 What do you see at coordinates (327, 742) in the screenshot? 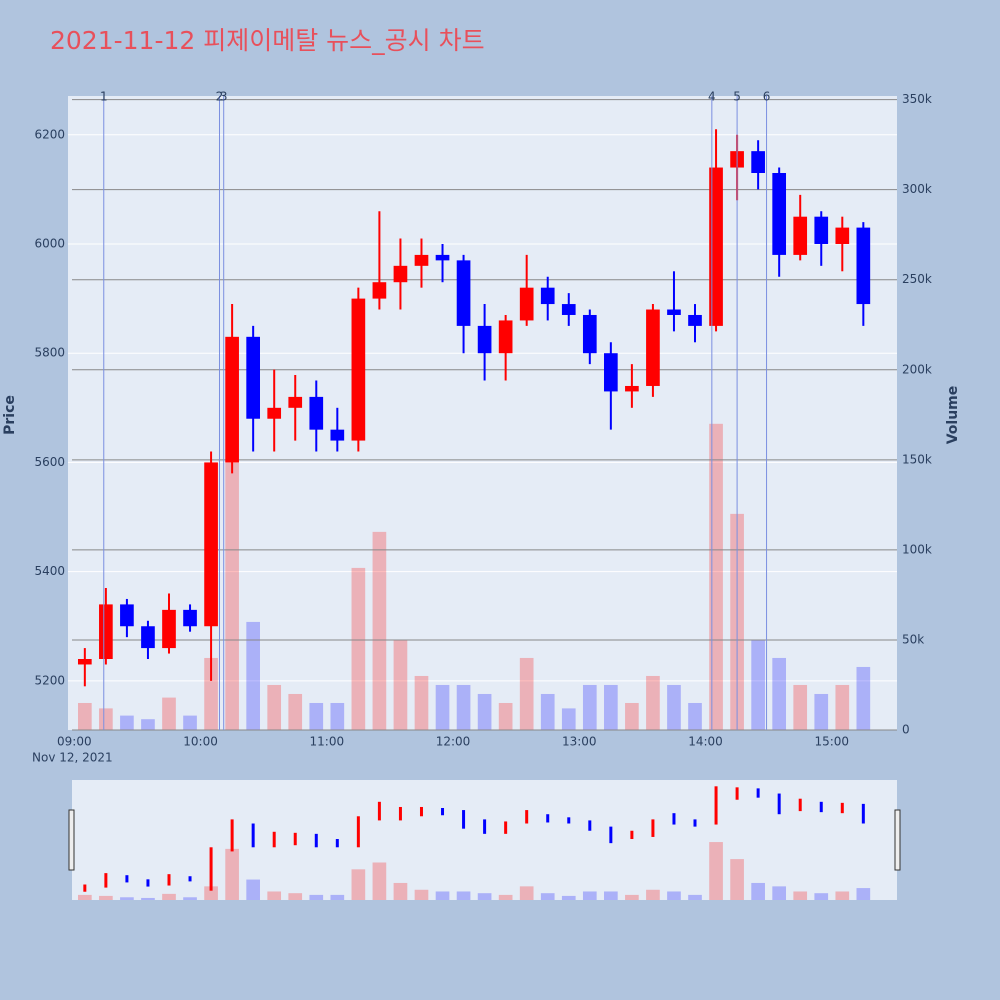
I see `x-tick-label: 11:00` at bounding box center [327, 742].